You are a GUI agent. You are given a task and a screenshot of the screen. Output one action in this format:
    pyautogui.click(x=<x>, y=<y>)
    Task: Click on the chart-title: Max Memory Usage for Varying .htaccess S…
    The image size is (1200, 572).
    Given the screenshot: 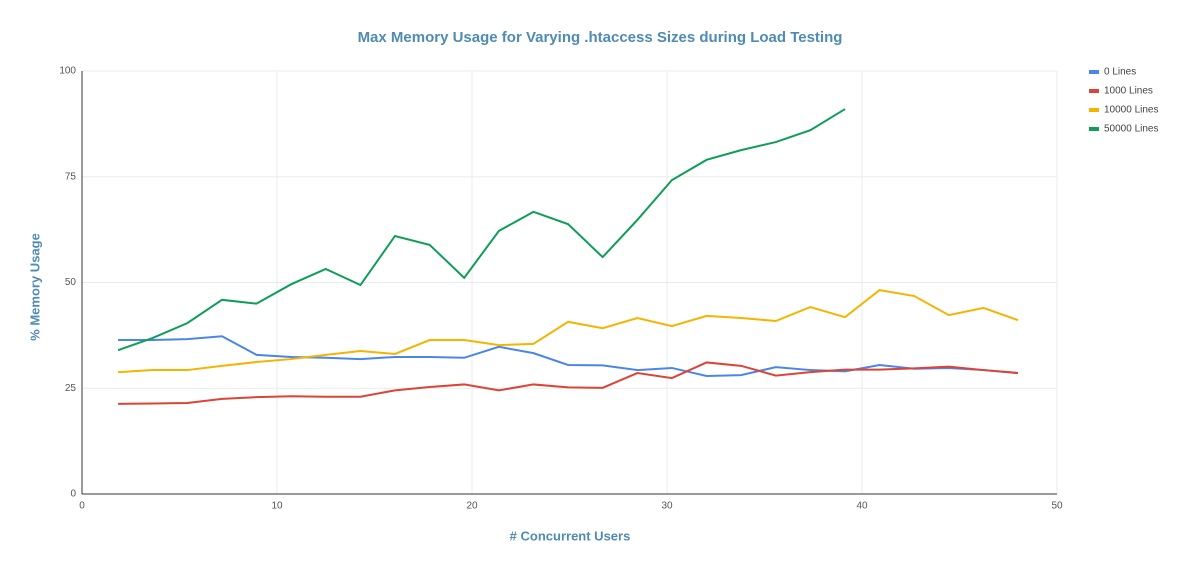 What is the action you would take?
    pyautogui.click(x=600, y=37)
    